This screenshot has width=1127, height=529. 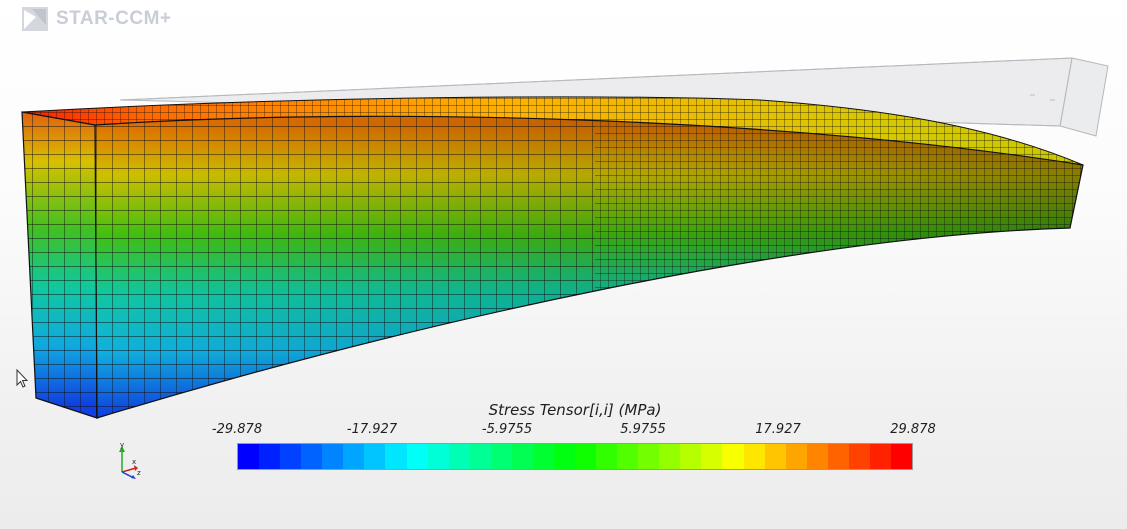 What do you see at coordinates (122, 445) in the screenshot?
I see `triad-y-label: y` at bounding box center [122, 445].